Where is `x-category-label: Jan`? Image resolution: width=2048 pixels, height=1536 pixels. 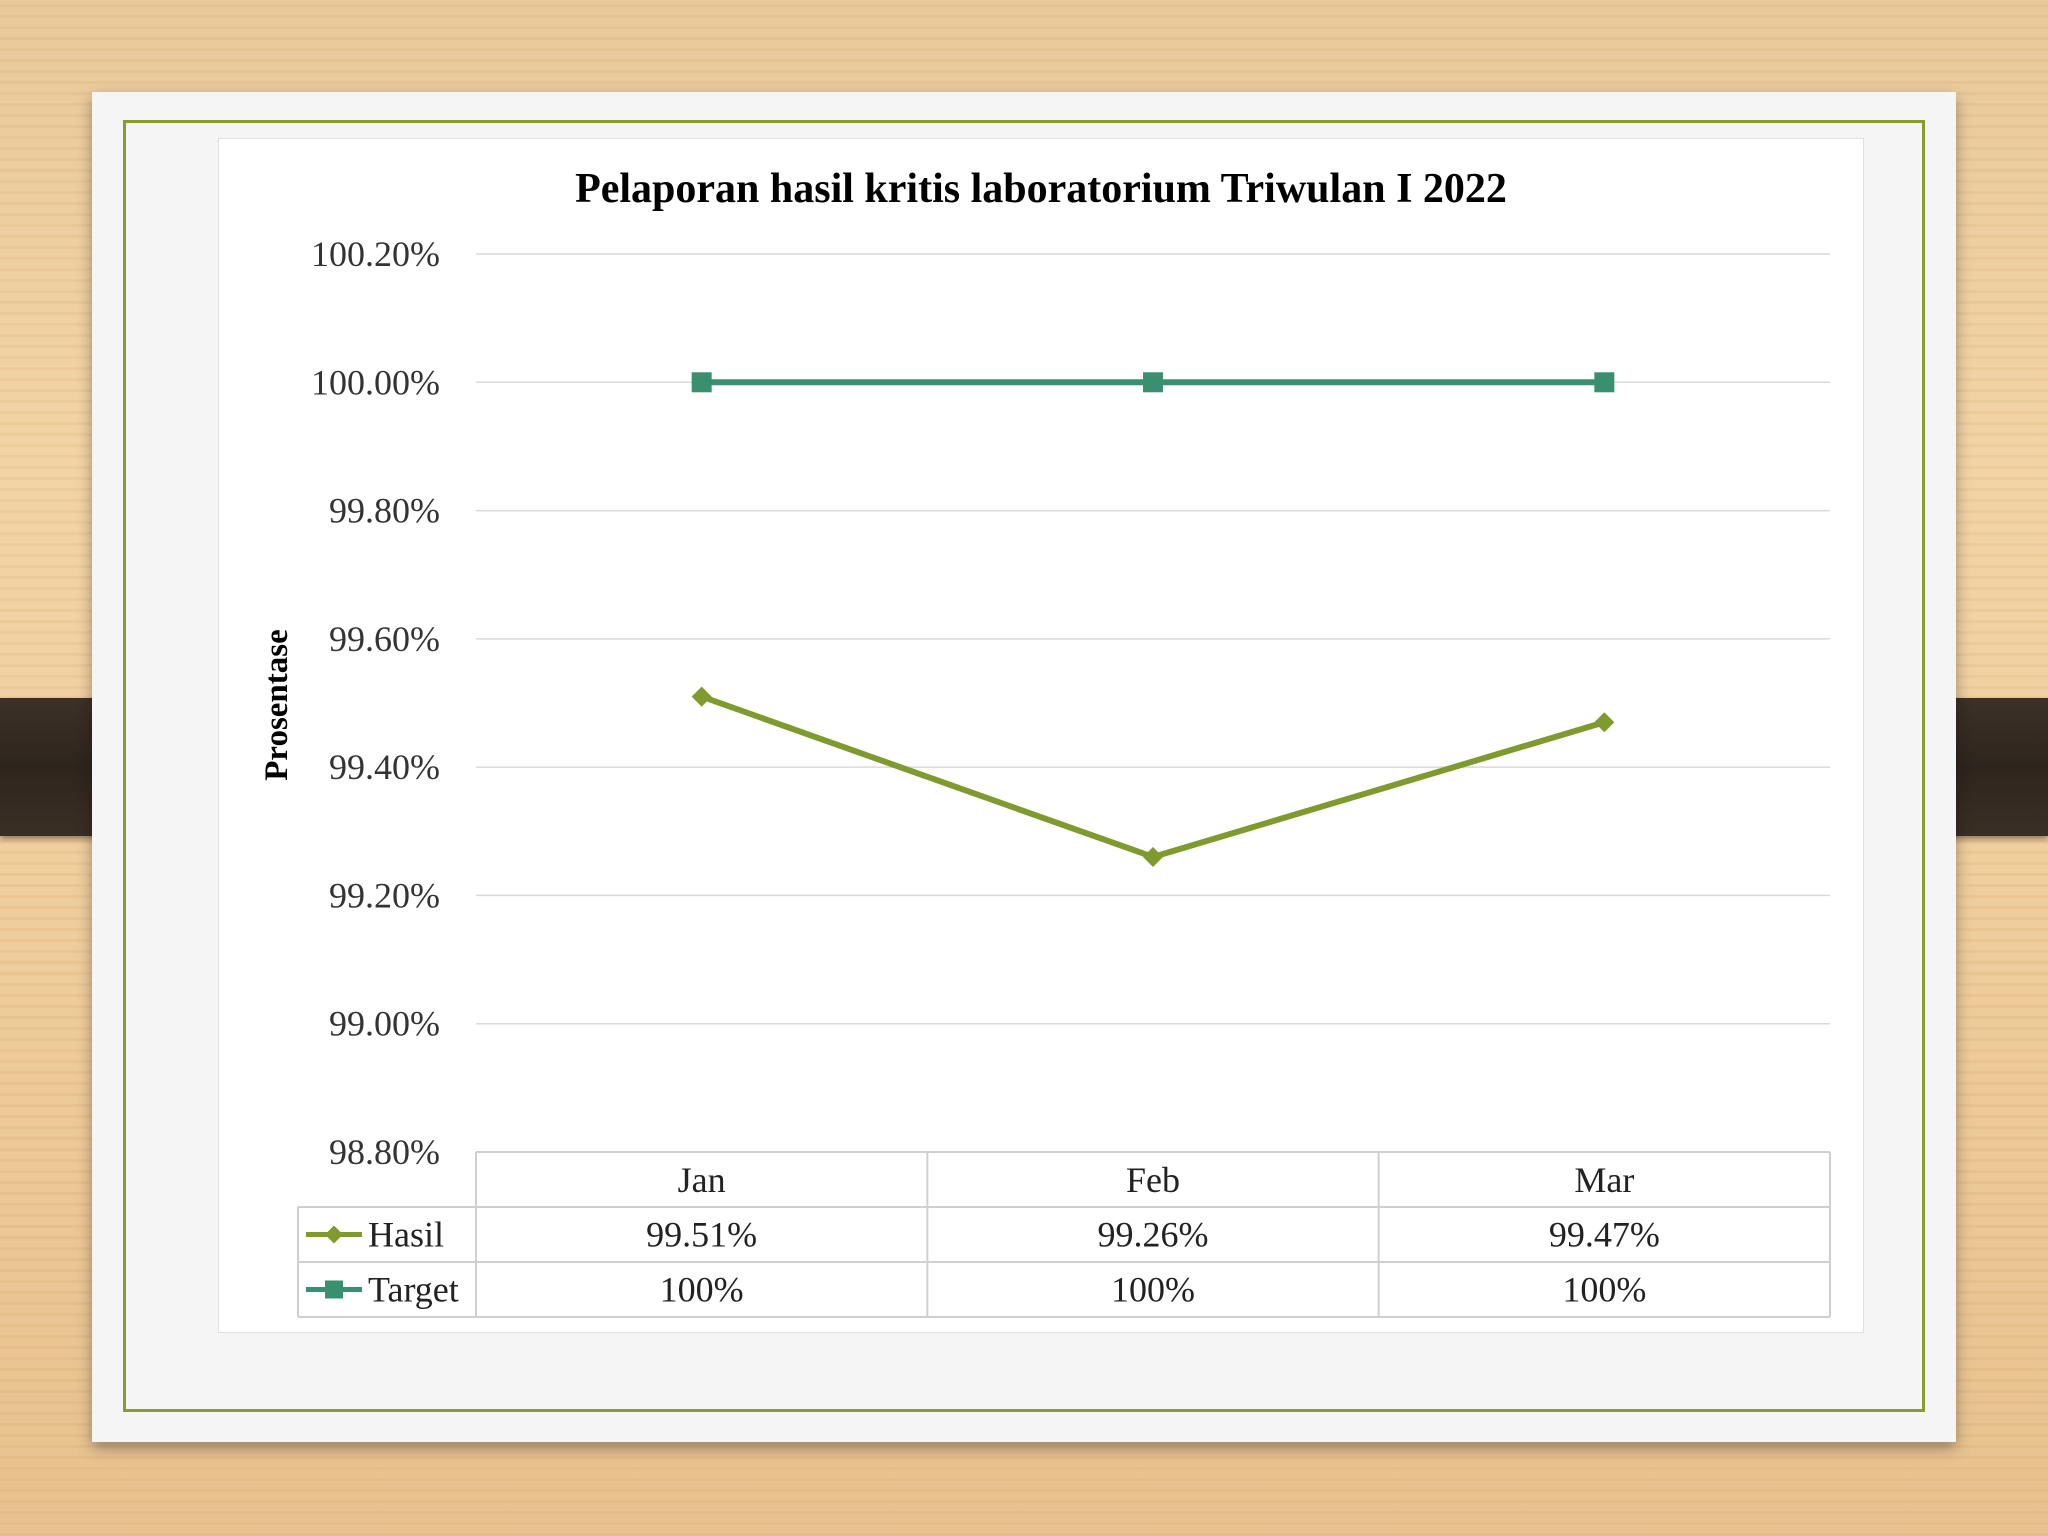 x-category-label: Jan is located at coordinates (702, 1180).